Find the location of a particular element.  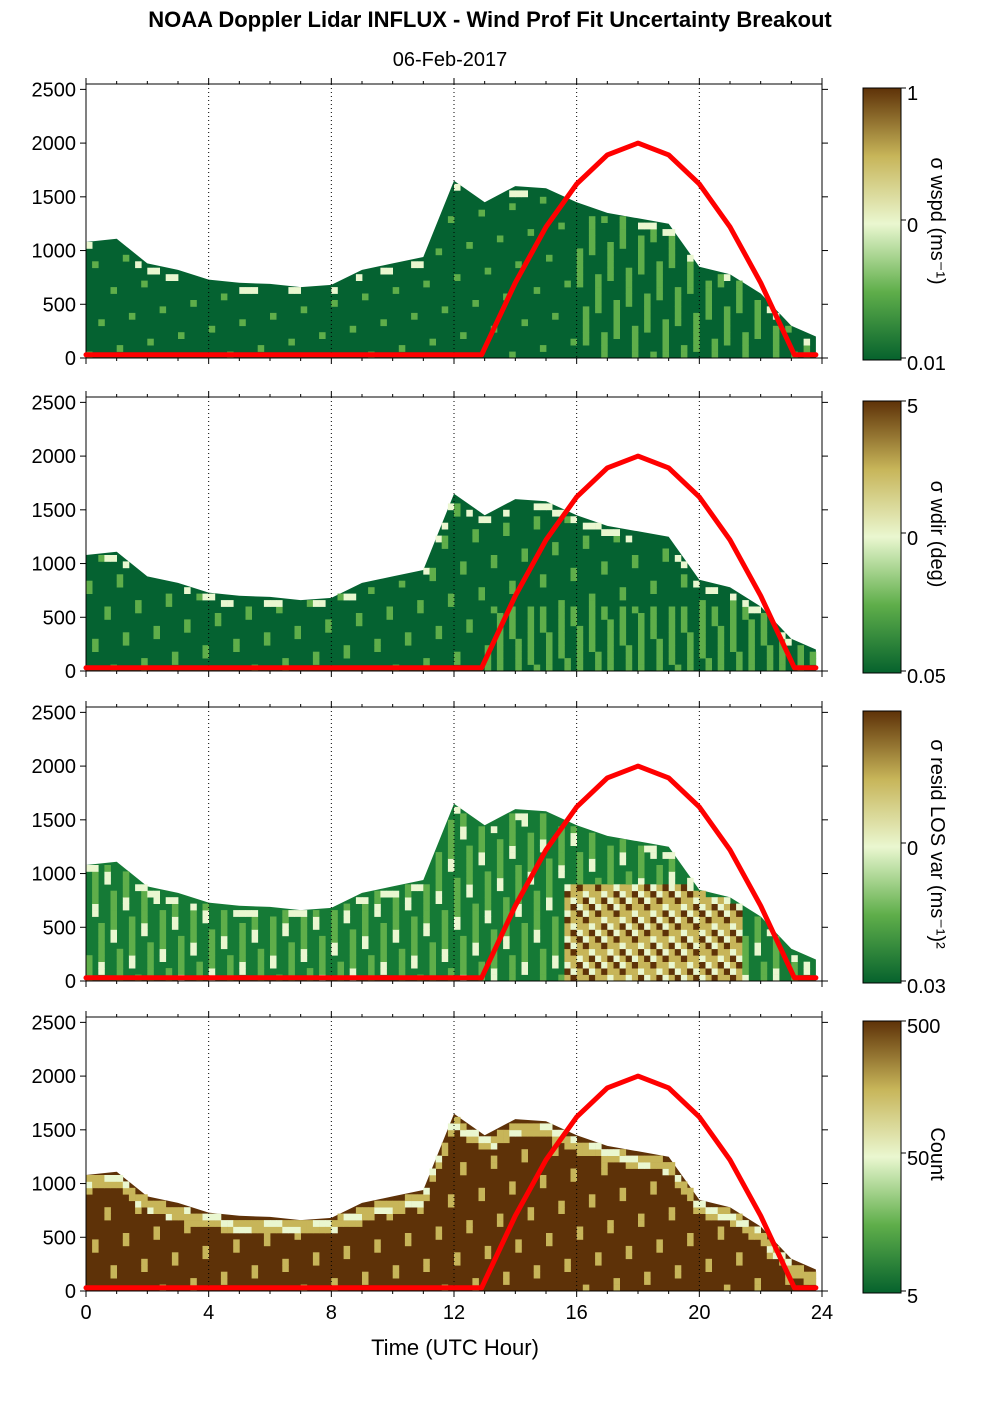

colorbar is located at coordinates (882, 224).